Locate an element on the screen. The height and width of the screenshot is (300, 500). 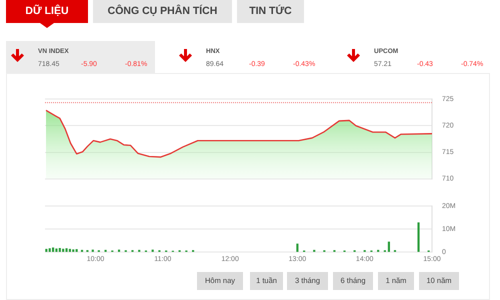
text: TIN TỨC is located at coordinates (270, 11).